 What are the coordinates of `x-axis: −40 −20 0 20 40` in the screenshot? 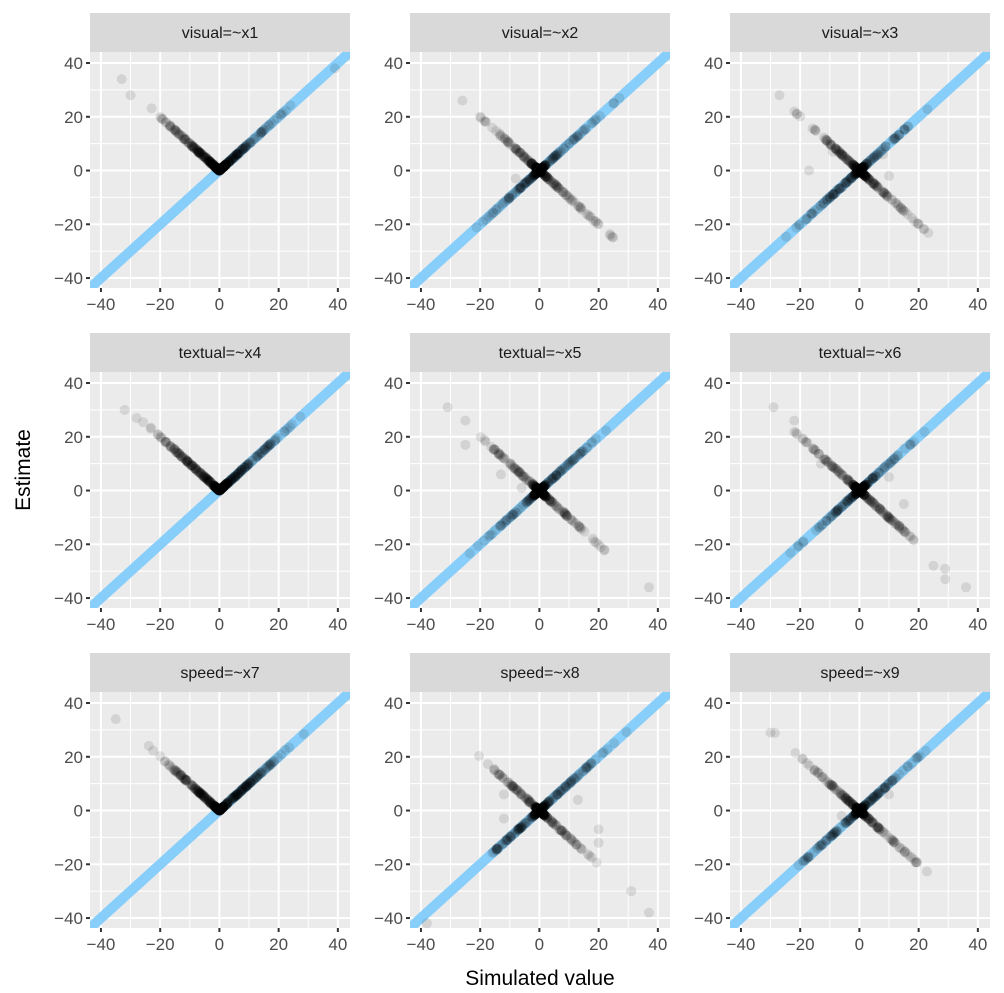 It's located at (537, 621).